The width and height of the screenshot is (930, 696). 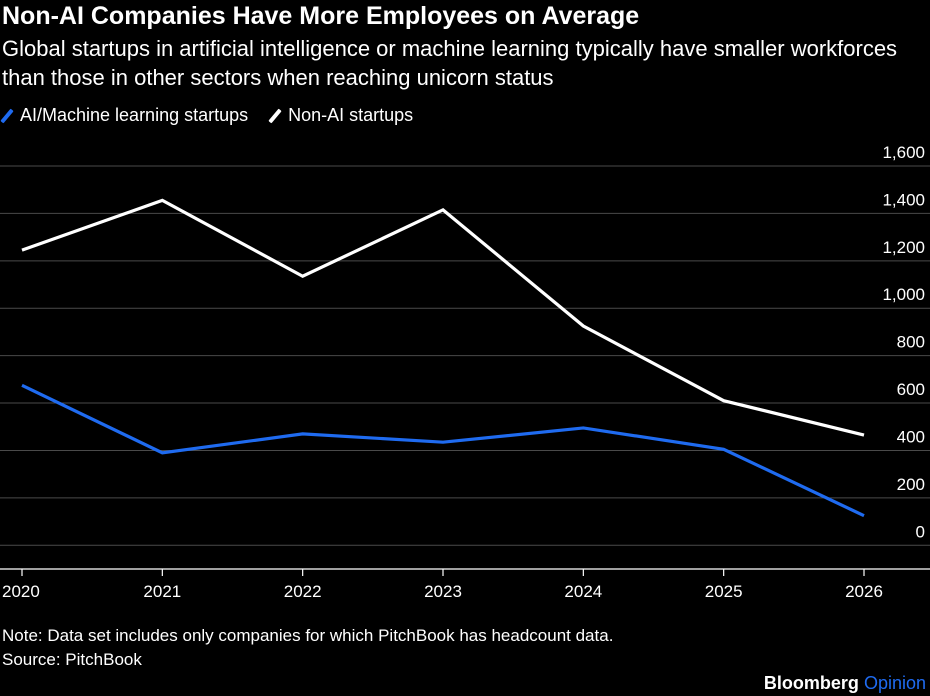 I want to click on source-text: Source: PitchBook, so click(x=72, y=659).